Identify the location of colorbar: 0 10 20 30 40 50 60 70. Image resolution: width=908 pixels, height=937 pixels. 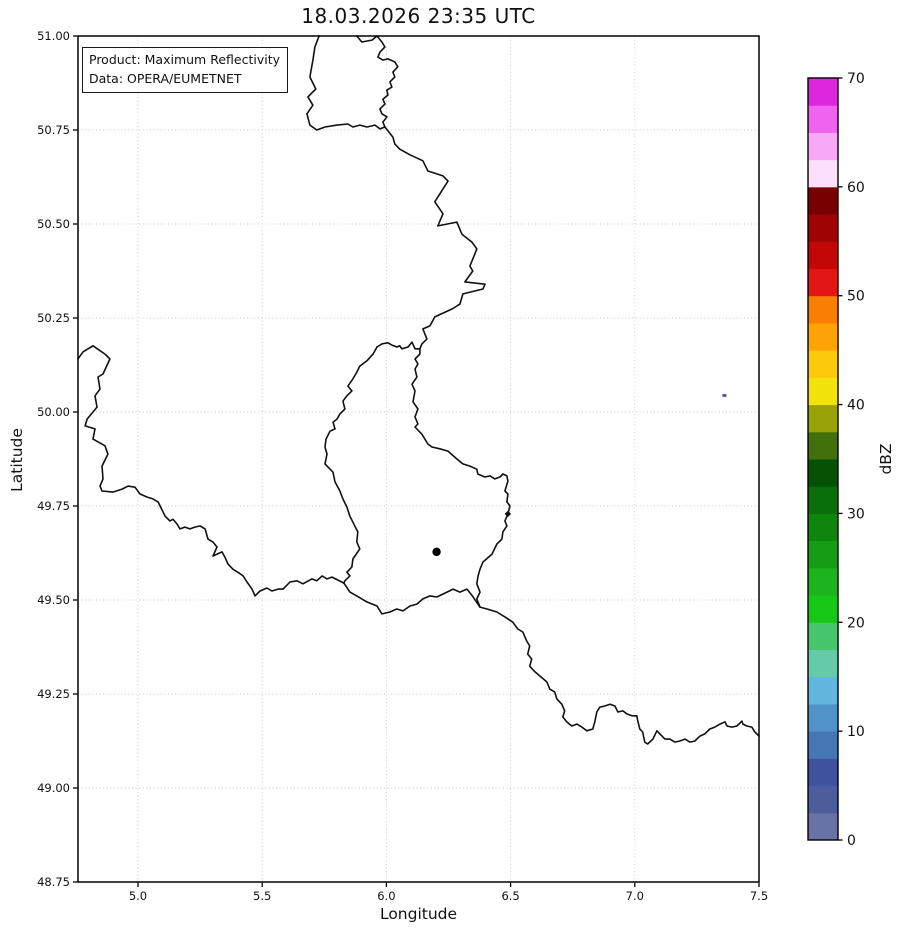
(836, 460).